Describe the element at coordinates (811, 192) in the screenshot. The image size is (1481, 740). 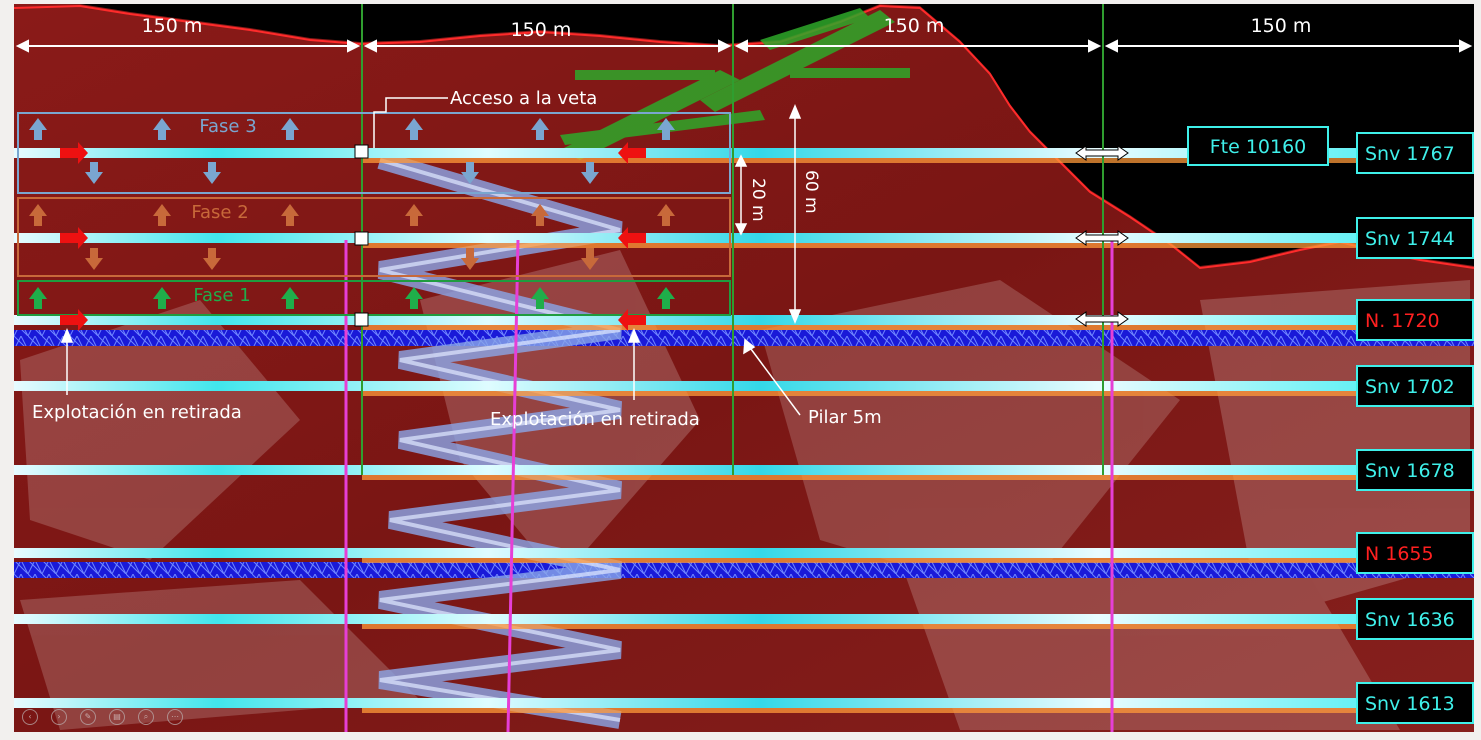
I see `dim-60m: 60 m` at that location.